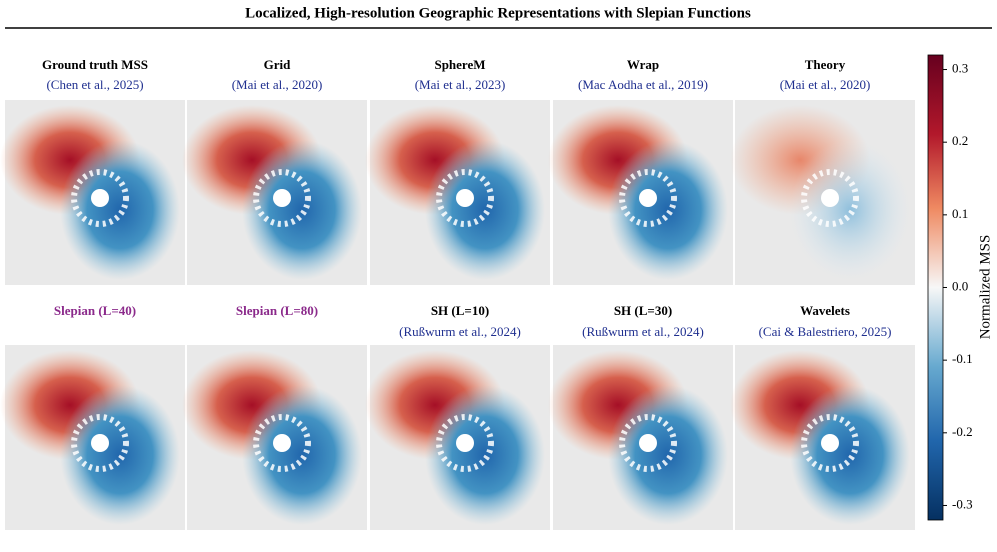 This screenshot has width=997, height=552. Describe the element at coordinates (825, 310) in the screenshot. I see `panel-title: Wavelets` at that location.